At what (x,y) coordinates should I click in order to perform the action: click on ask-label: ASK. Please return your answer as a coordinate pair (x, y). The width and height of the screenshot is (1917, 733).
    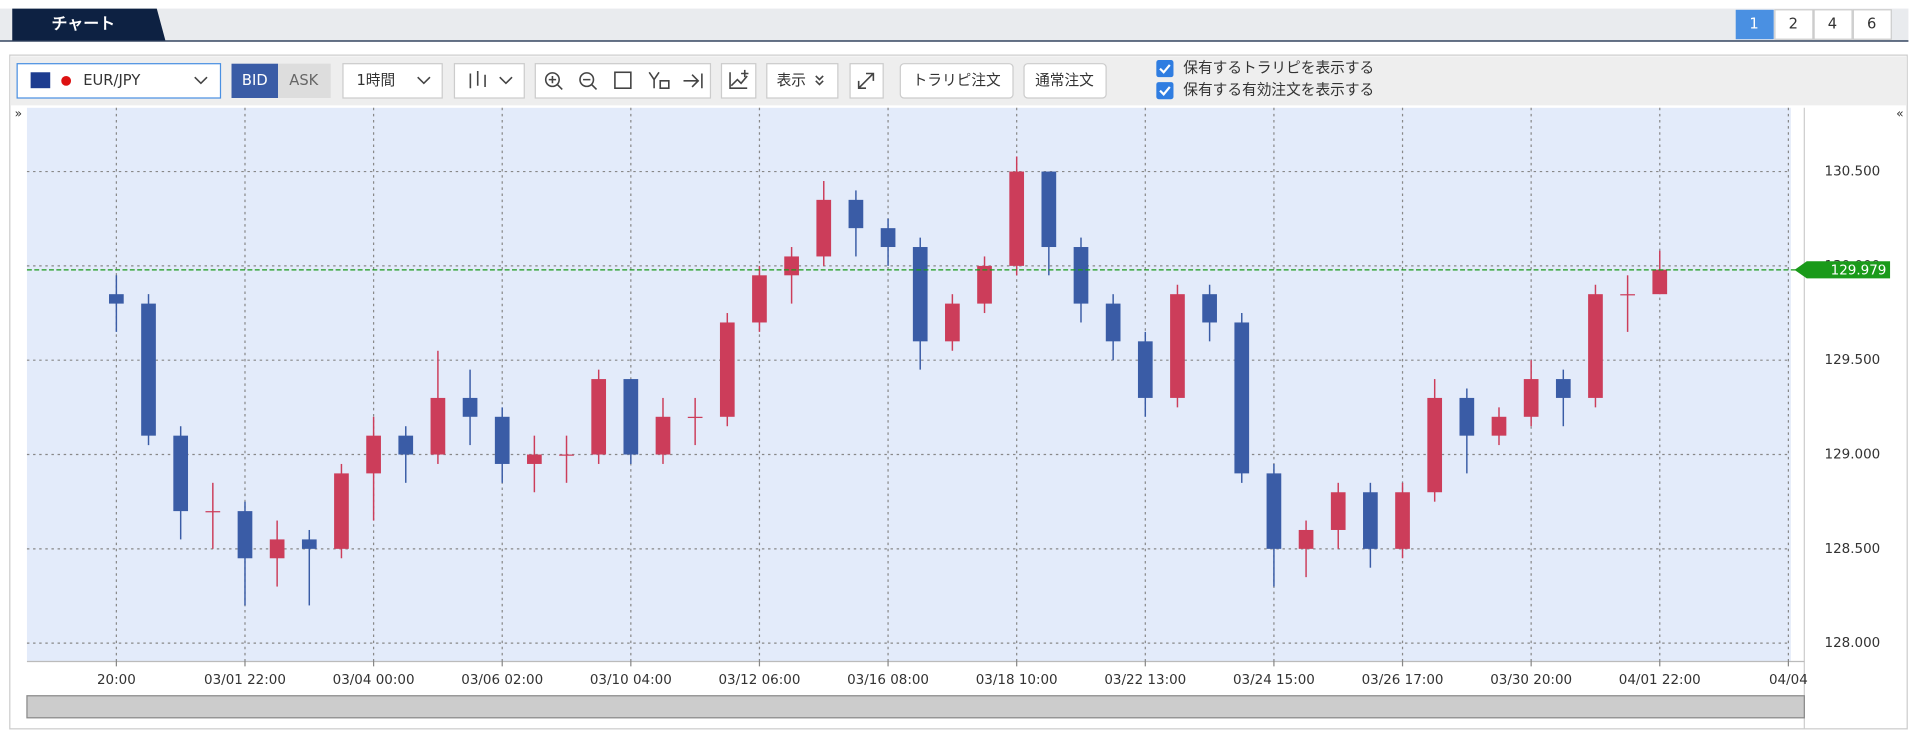
    Looking at the image, I should click on (303, 80).